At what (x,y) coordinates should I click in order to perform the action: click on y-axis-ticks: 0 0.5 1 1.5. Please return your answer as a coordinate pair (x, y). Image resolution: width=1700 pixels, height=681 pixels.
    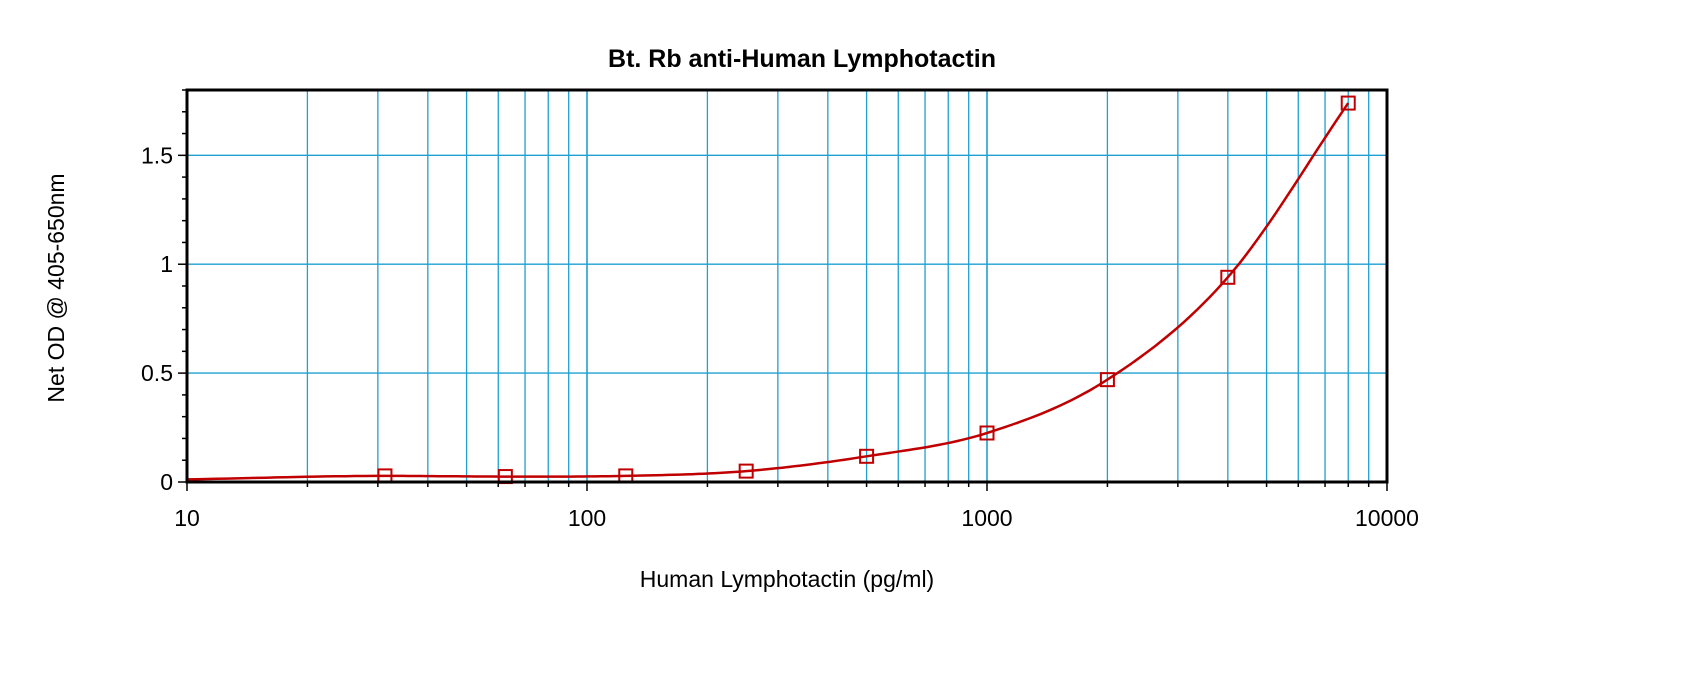
    Looking at the image, I should click on (164, 292).